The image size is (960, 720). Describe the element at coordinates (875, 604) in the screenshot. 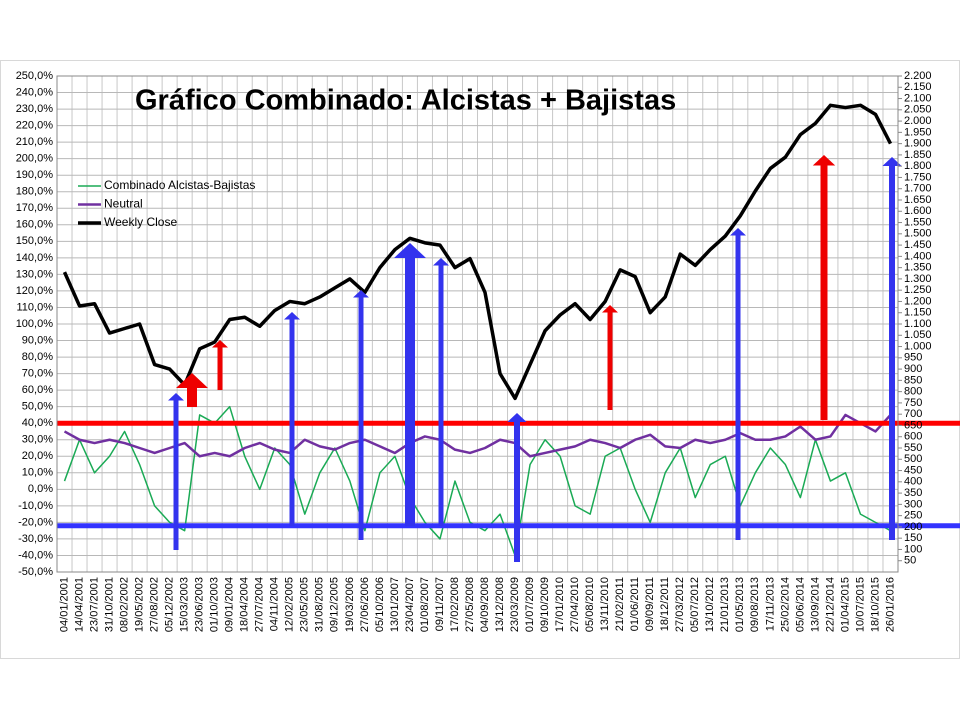

I see `x-tick-label: 18/10/2015` at that location.